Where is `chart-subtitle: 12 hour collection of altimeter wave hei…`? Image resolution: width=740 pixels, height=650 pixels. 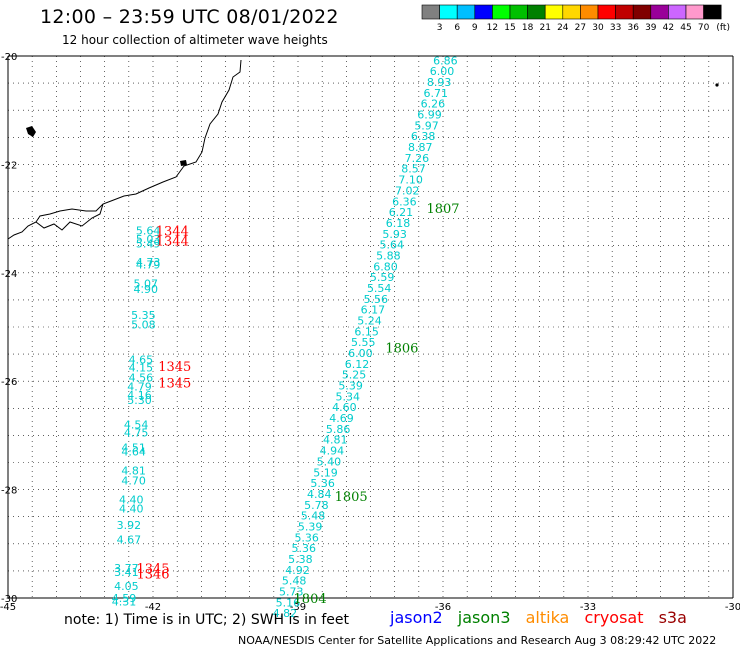 chart-subtitle: 12 hour collection of altimeter wave hei… is located at coordinates (195, 40).